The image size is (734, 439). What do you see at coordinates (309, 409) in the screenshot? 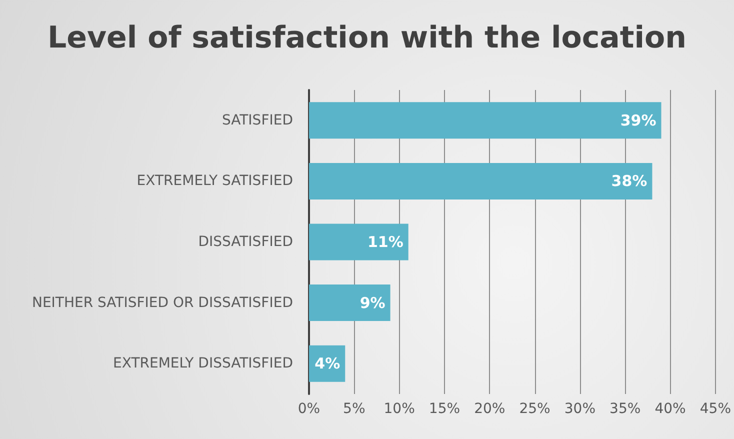
I see `x-tick-label: 0%` at bounding box center [309, 409].